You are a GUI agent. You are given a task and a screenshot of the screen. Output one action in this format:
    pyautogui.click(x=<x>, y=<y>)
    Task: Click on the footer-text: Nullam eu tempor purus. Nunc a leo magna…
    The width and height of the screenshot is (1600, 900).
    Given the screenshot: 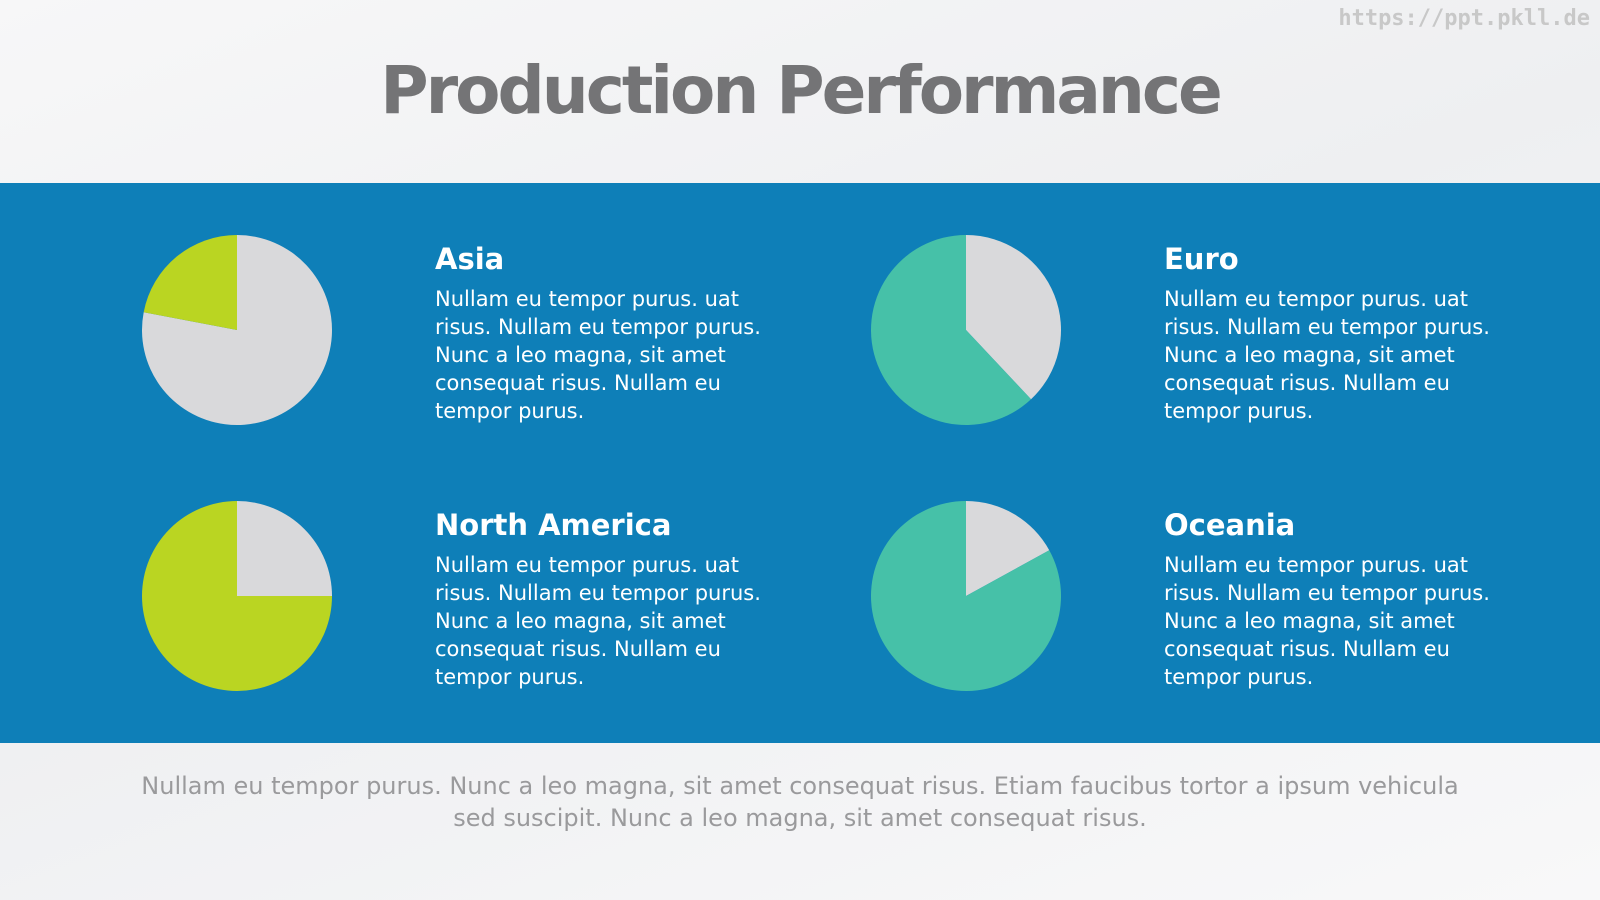 What is the action you would take?
    pyautogui.click(x=800, y=802)
    